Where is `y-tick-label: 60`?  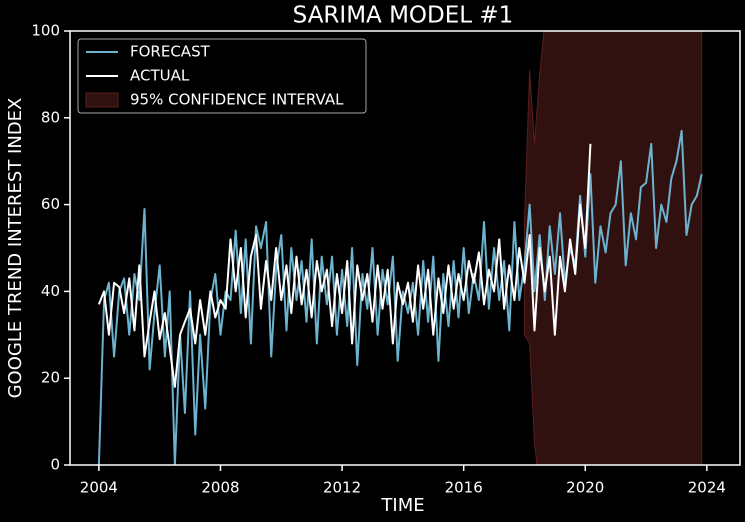
y-tick-label: 60 is located at coordinates (50, 204).